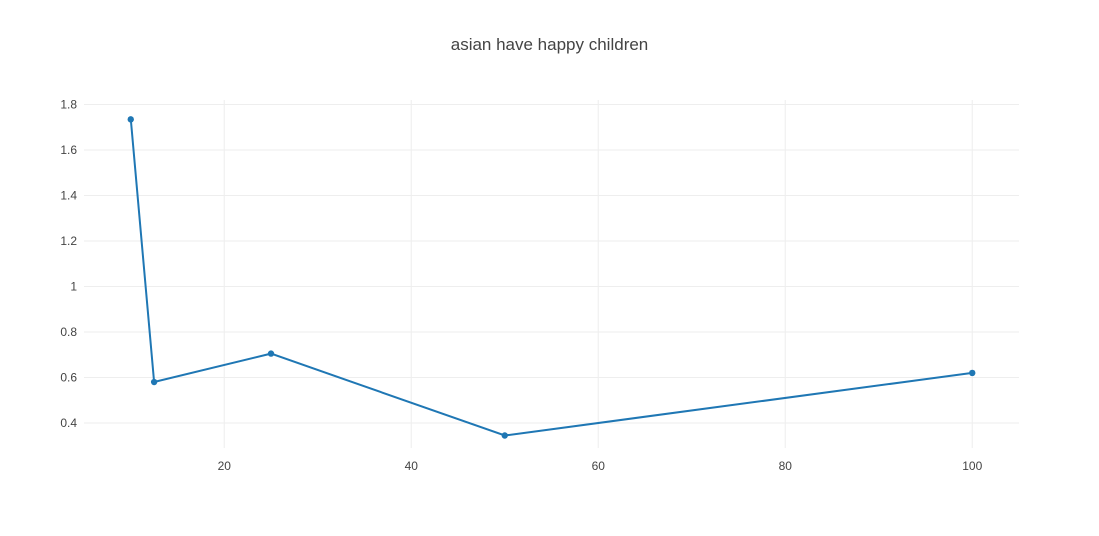  I want to click on x-tick-label: 80, so click(786, 466).